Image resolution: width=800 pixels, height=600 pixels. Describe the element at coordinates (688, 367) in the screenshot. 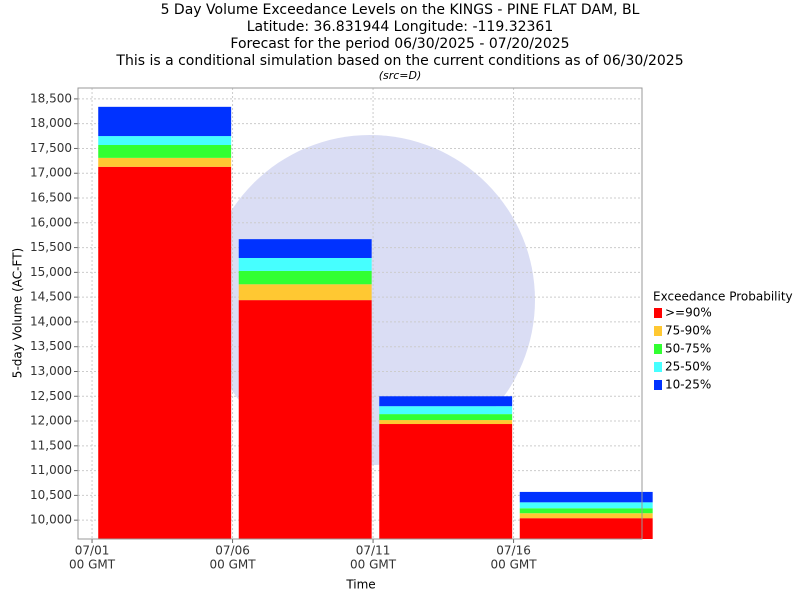

I see `legend-label: 25-50%` at that location.